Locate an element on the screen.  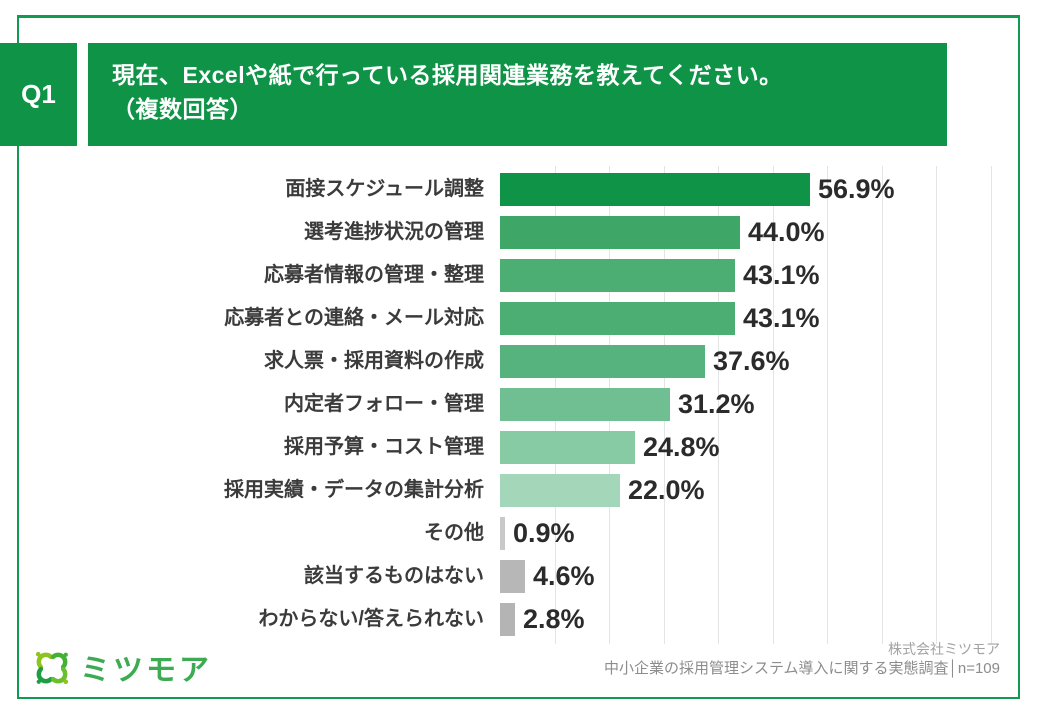
chart-row: 求人票・採用資料の作成 37.6% is located at coordinates (520, 361).